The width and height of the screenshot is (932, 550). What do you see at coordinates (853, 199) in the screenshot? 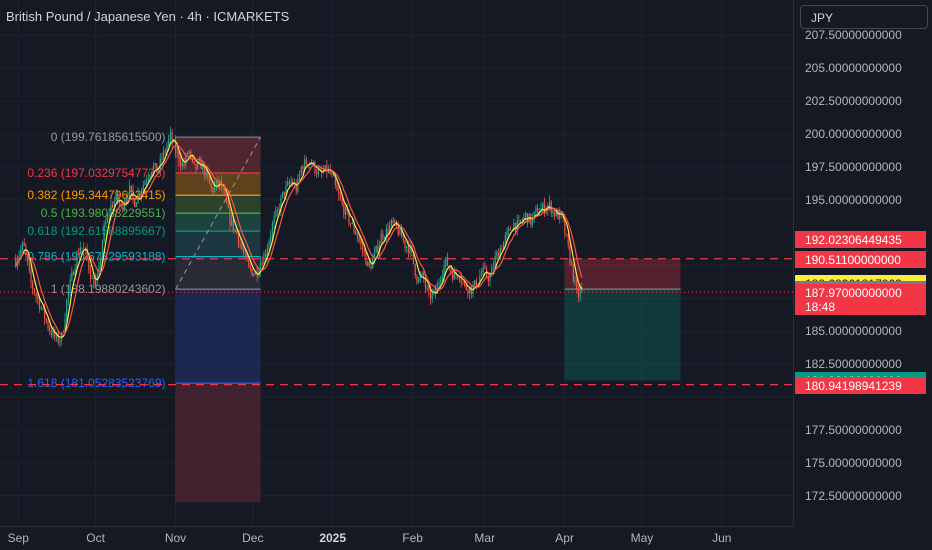
I see `price-tick-label: 195.00000000000` at bounding box center [853, 199].